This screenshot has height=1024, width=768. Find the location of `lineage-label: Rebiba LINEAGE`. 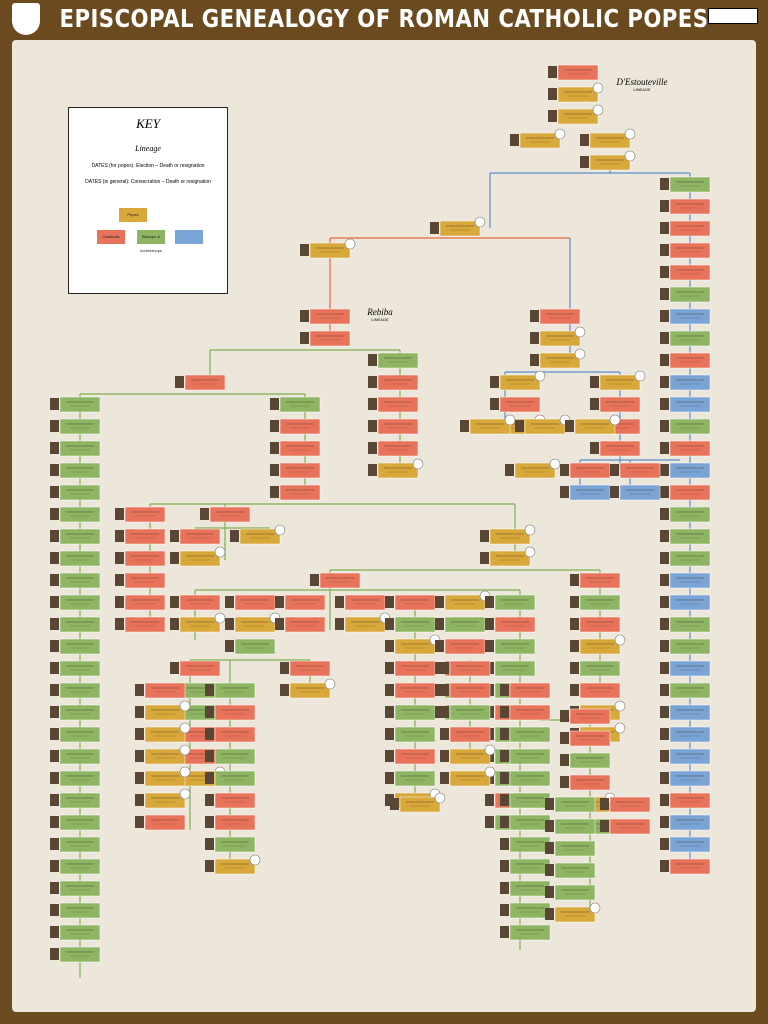

lineage-label: Rebiba LINEAGE is located at coordinates (380, 316).